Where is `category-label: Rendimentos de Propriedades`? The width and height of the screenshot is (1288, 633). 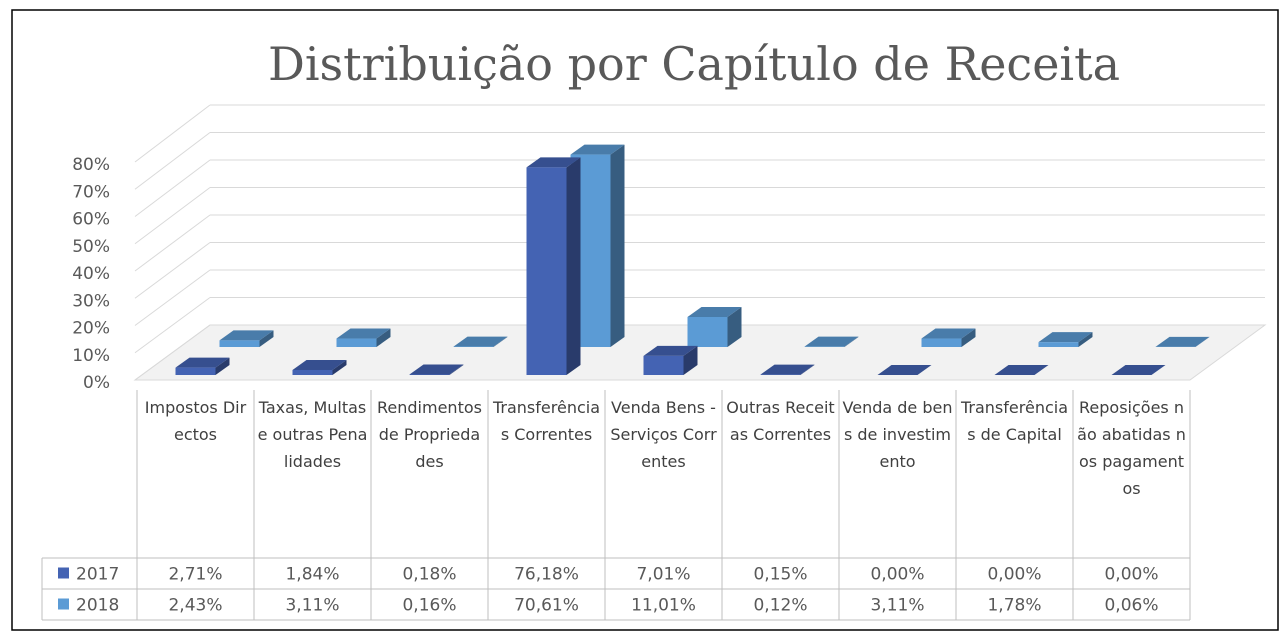
category-label: Rendimentos de Propriedades is located at coordinates (429, 434).